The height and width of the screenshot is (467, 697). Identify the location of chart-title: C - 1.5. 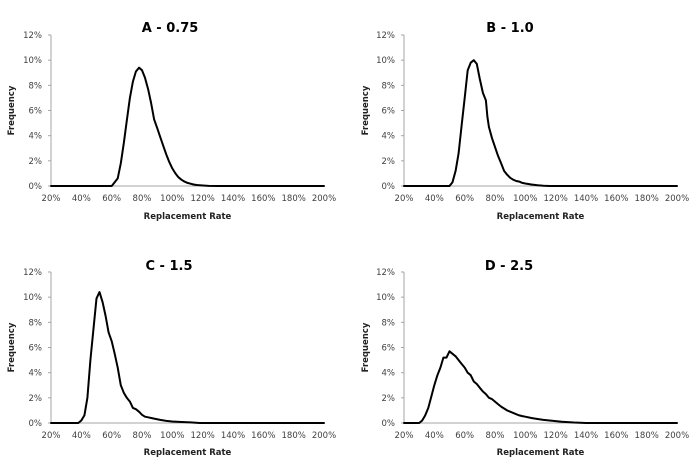
(168, 266).